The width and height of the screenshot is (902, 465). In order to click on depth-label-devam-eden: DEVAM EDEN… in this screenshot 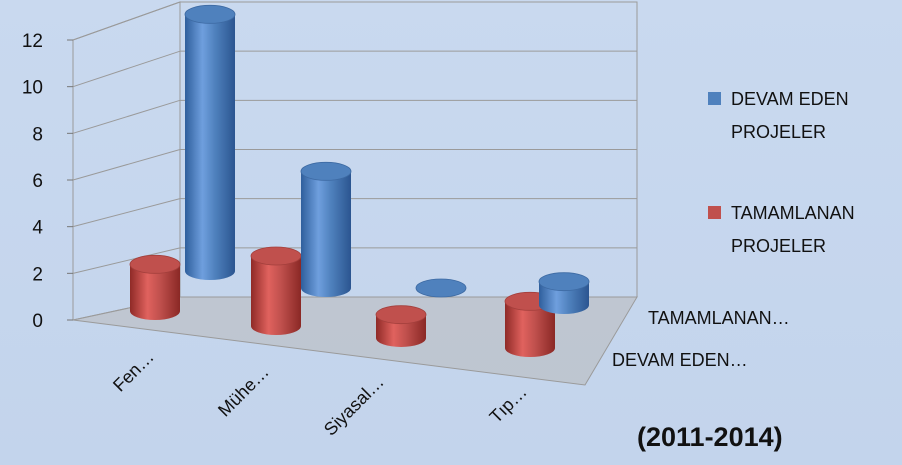, I will do `click(680, 360)`.